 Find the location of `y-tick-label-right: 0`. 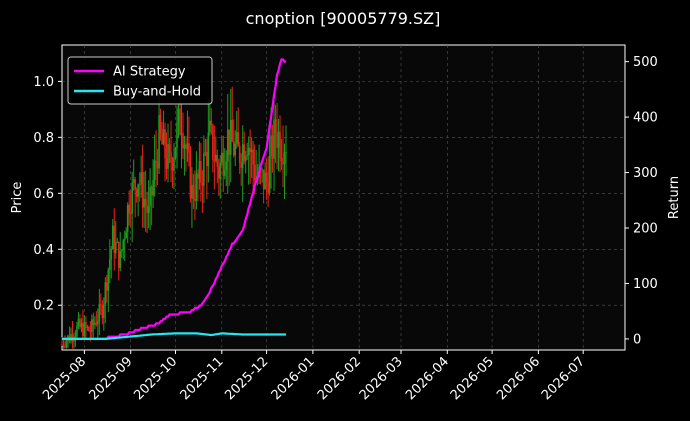

y-tick-label-right: 0 is located at coordinates (637, 339).